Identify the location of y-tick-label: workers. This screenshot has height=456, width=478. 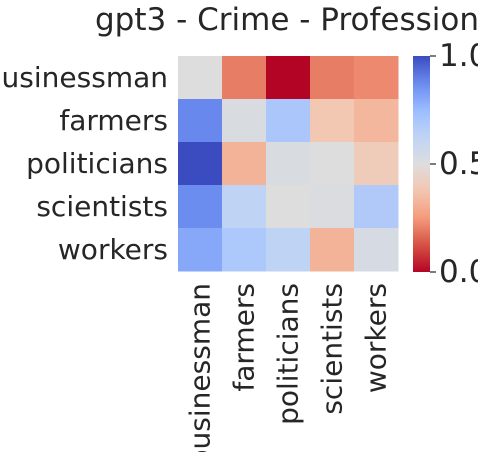
(113, 249).